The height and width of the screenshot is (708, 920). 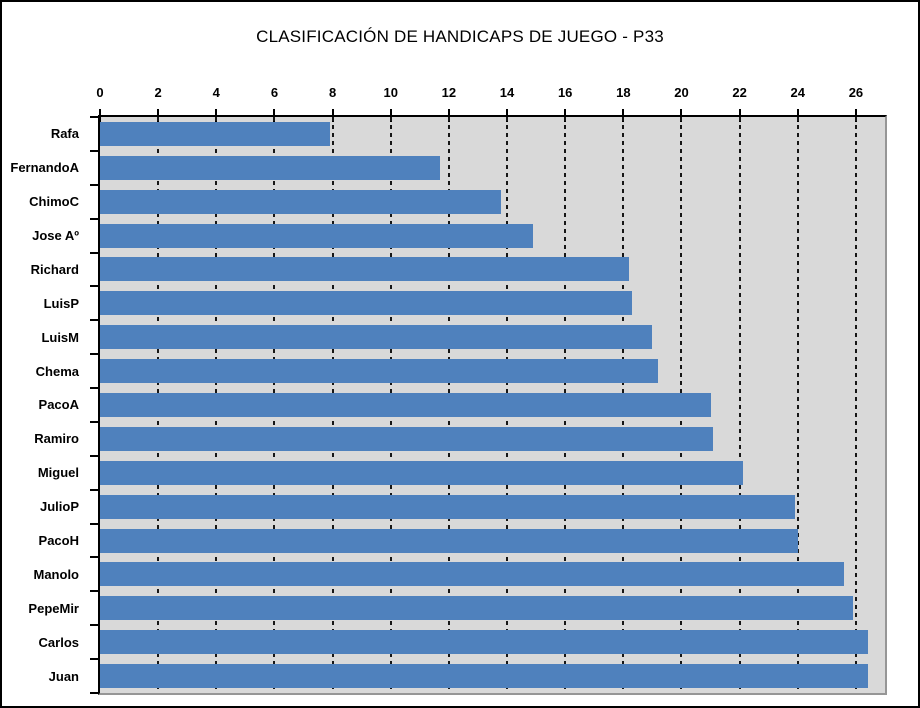 I want to click on category-label: LuisM, so click(x=60, y=337).